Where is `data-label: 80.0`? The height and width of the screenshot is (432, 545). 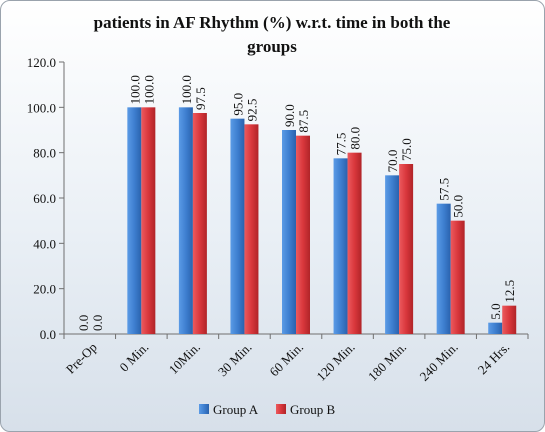 data-label: 80.0 is located at coordinates (355, 138).